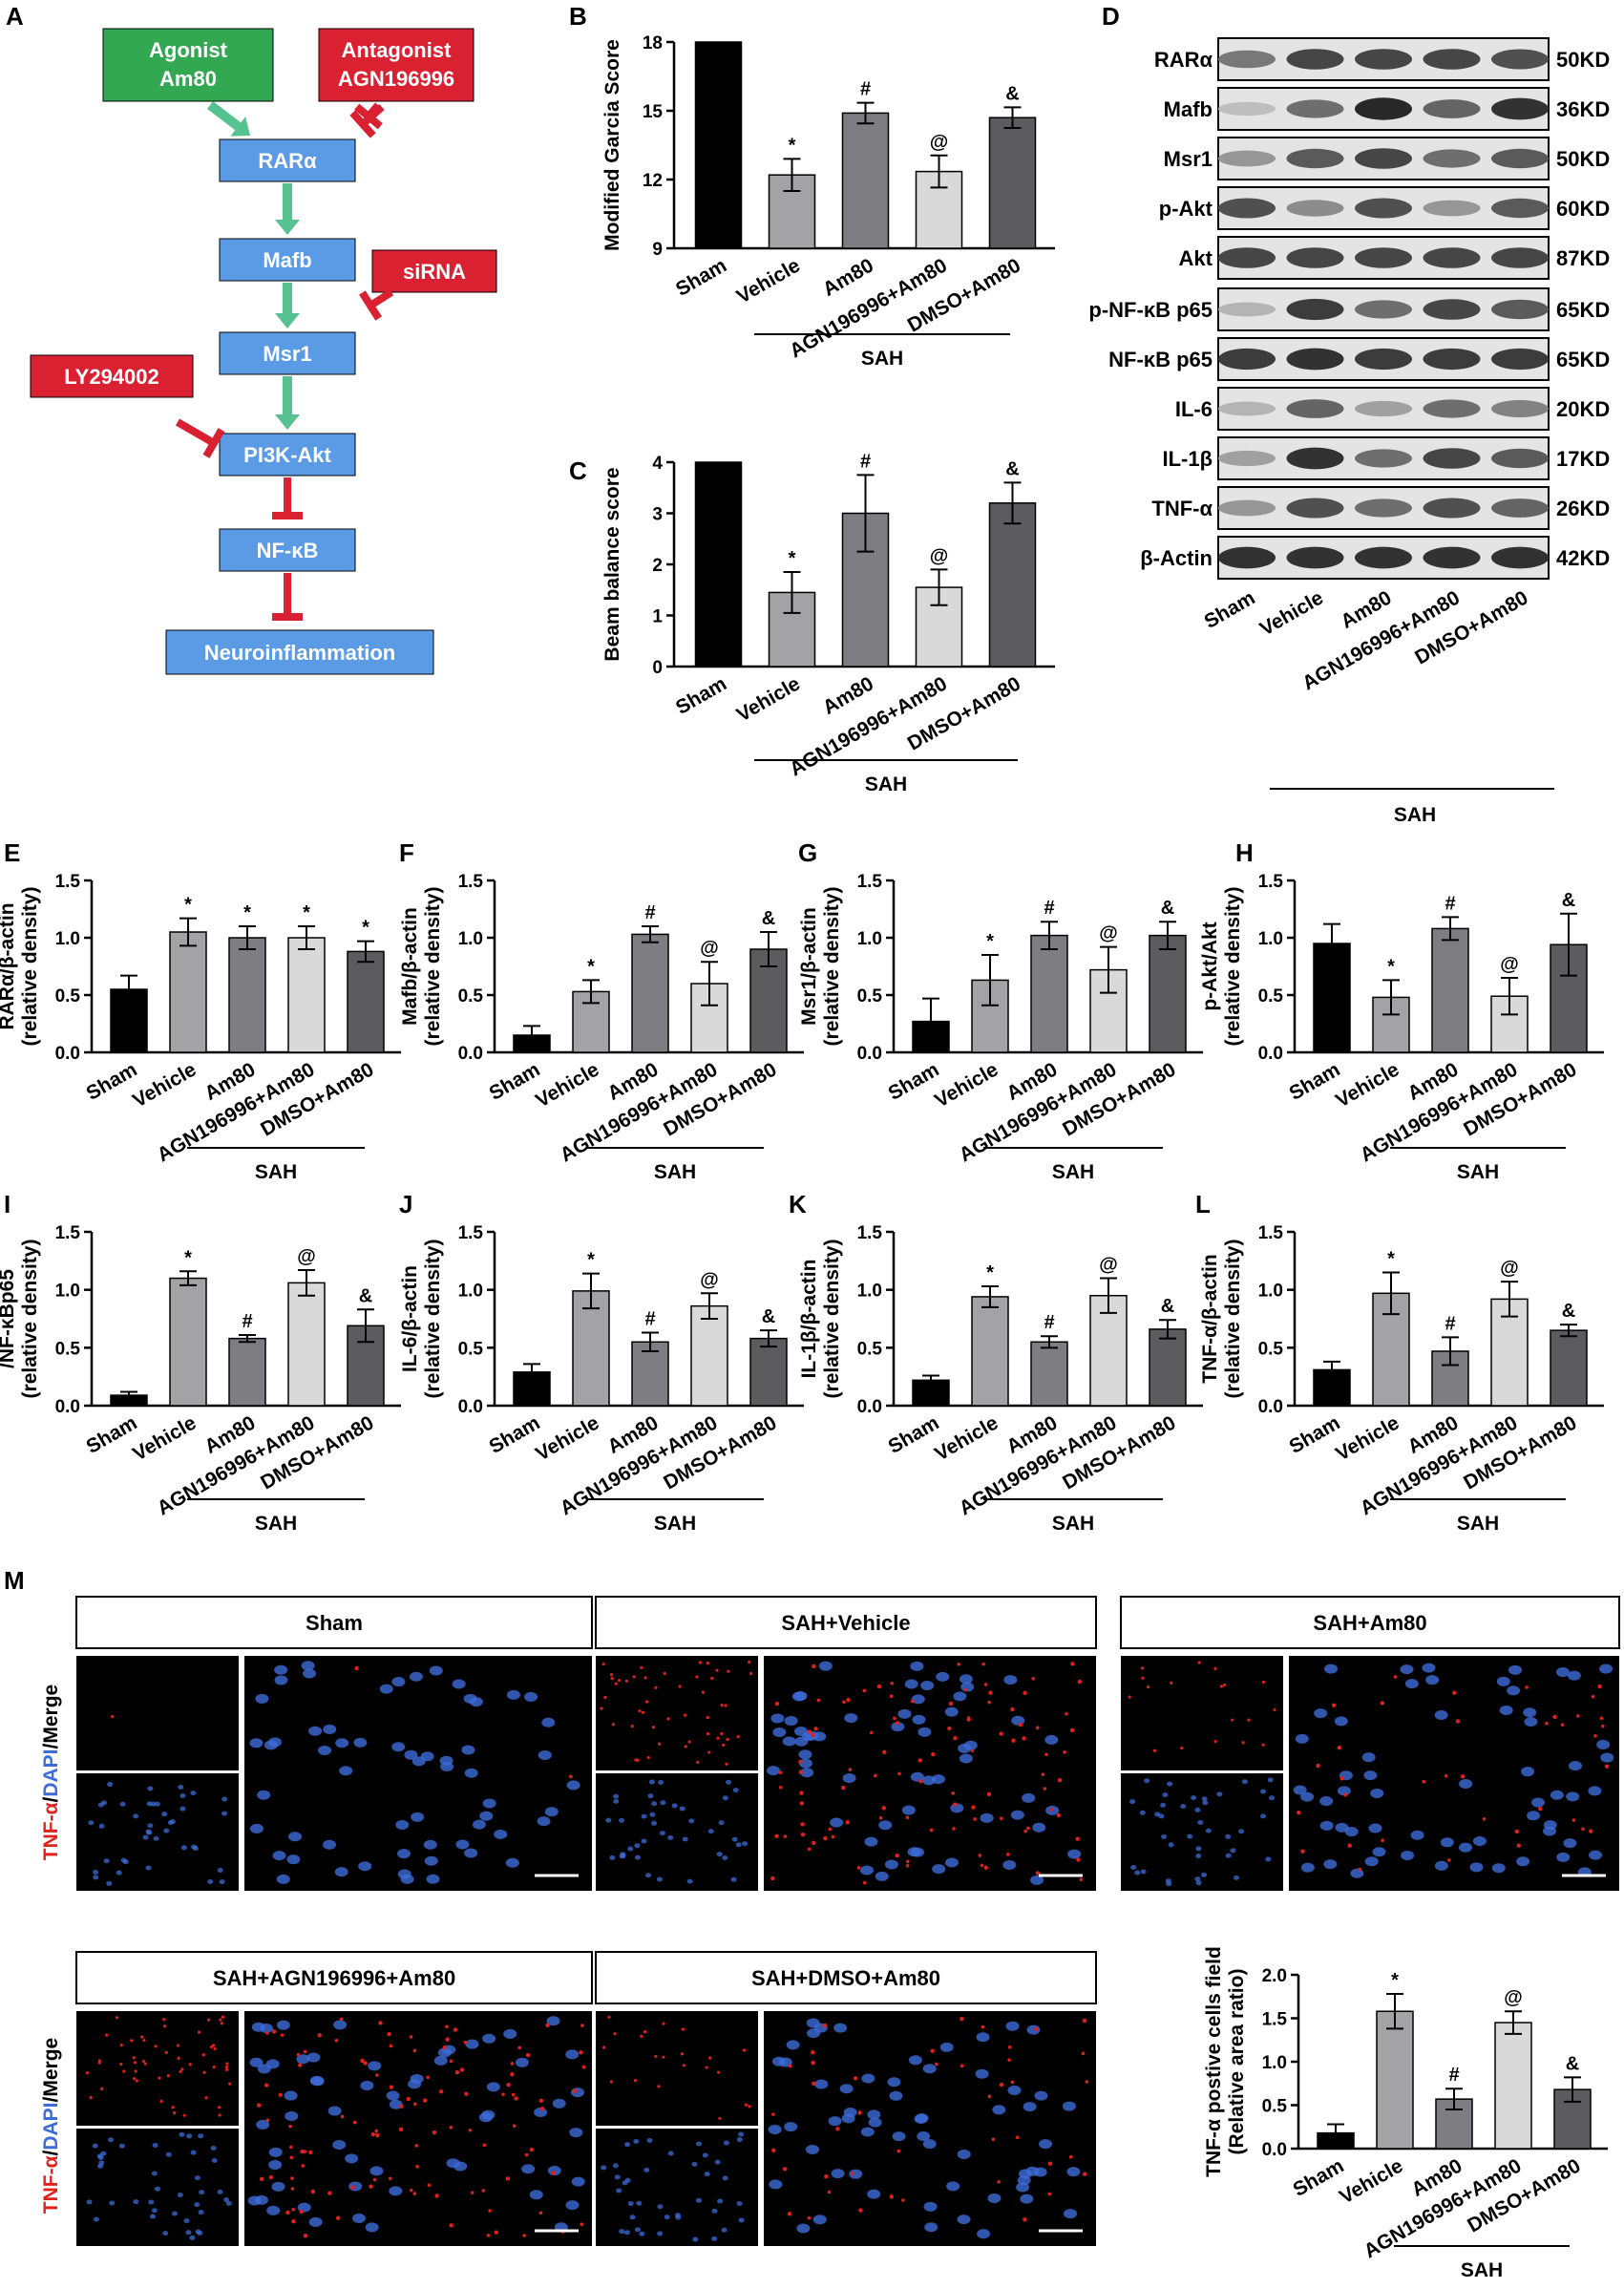 This screenshot has height=2289, width=1624. I want to click on bar, so click(1513, 2086).